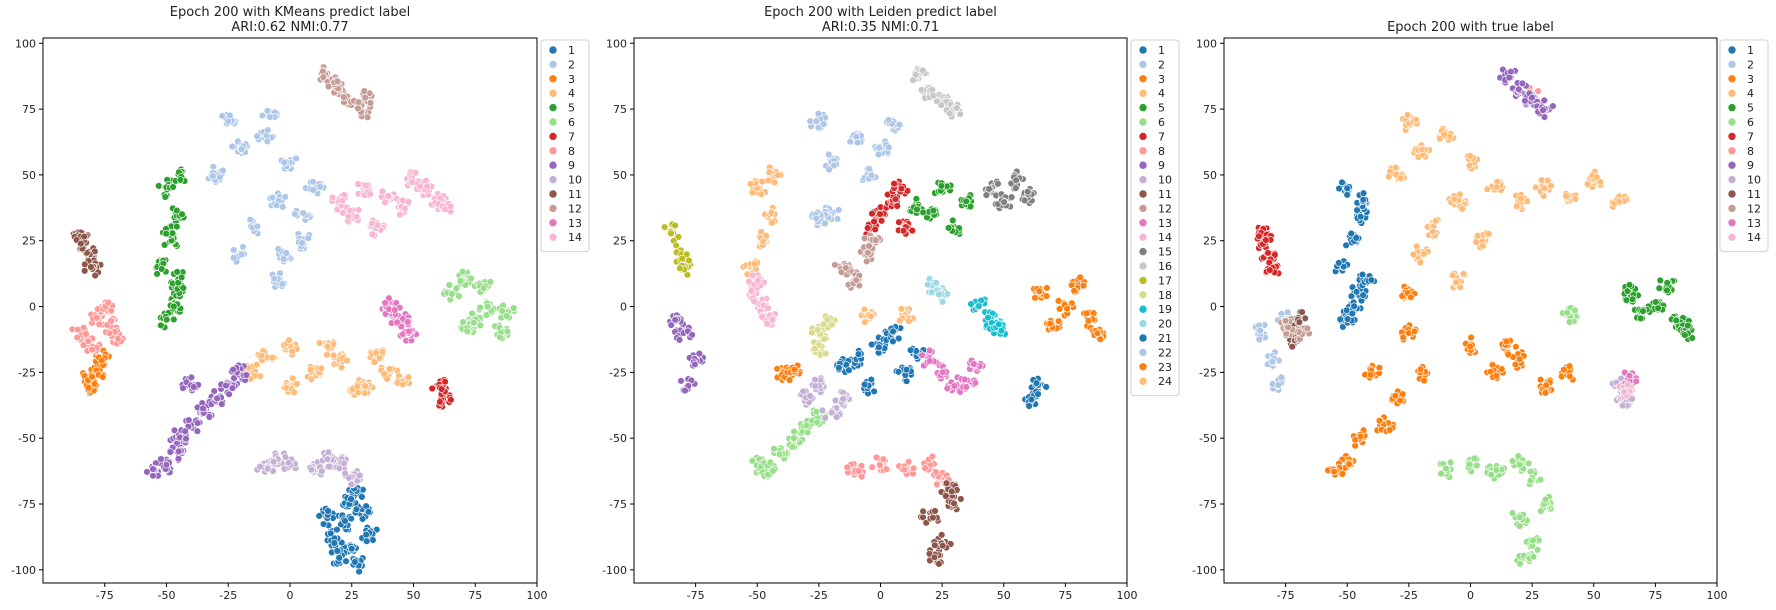  Describe the element at coordinates (571, 64) in the screenshot. I see `legend-label: 2` at that location.